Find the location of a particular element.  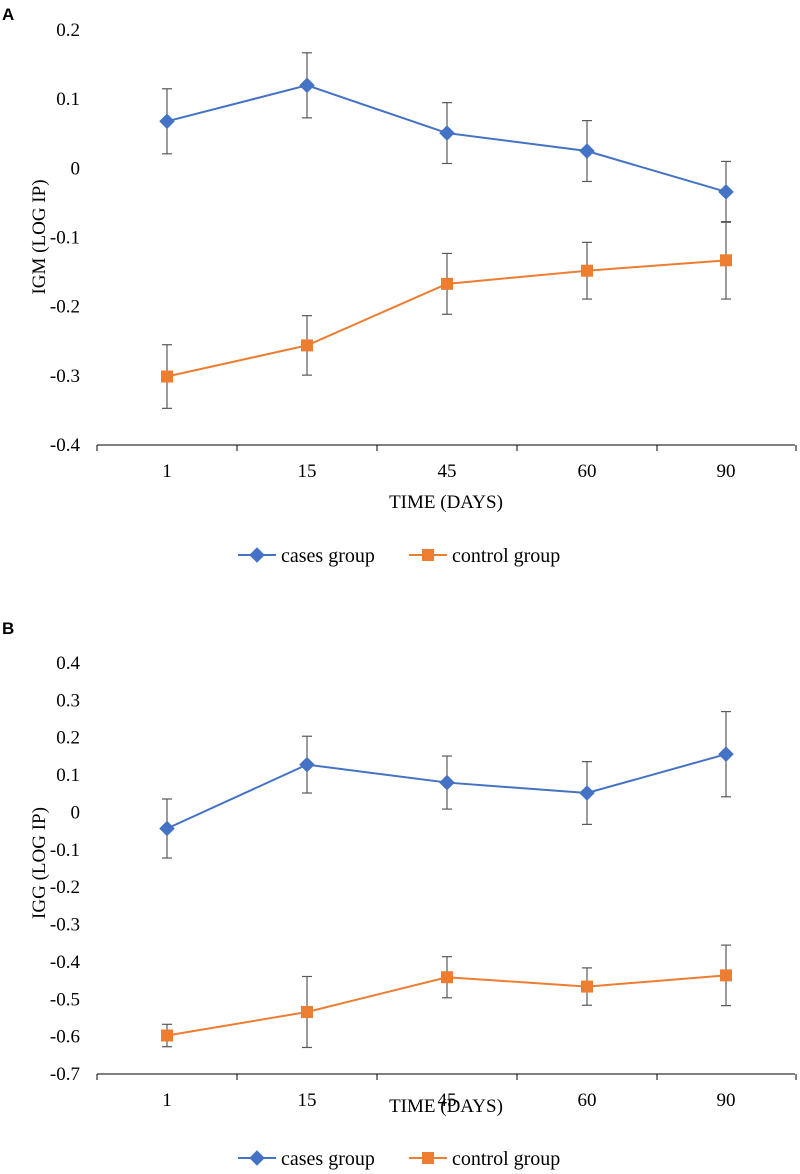

legend-a-cases-label: cases group is located at coordinates (328, 556).